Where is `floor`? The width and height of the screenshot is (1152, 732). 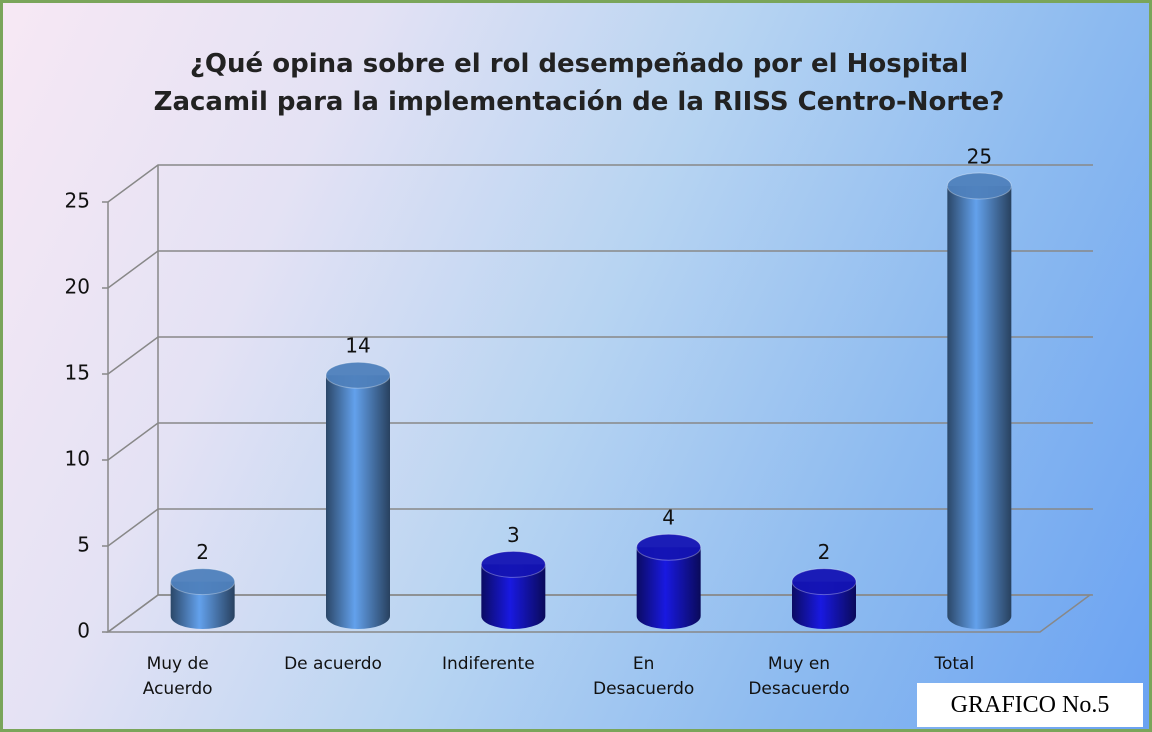 floor is located at coordinates (599, 613).